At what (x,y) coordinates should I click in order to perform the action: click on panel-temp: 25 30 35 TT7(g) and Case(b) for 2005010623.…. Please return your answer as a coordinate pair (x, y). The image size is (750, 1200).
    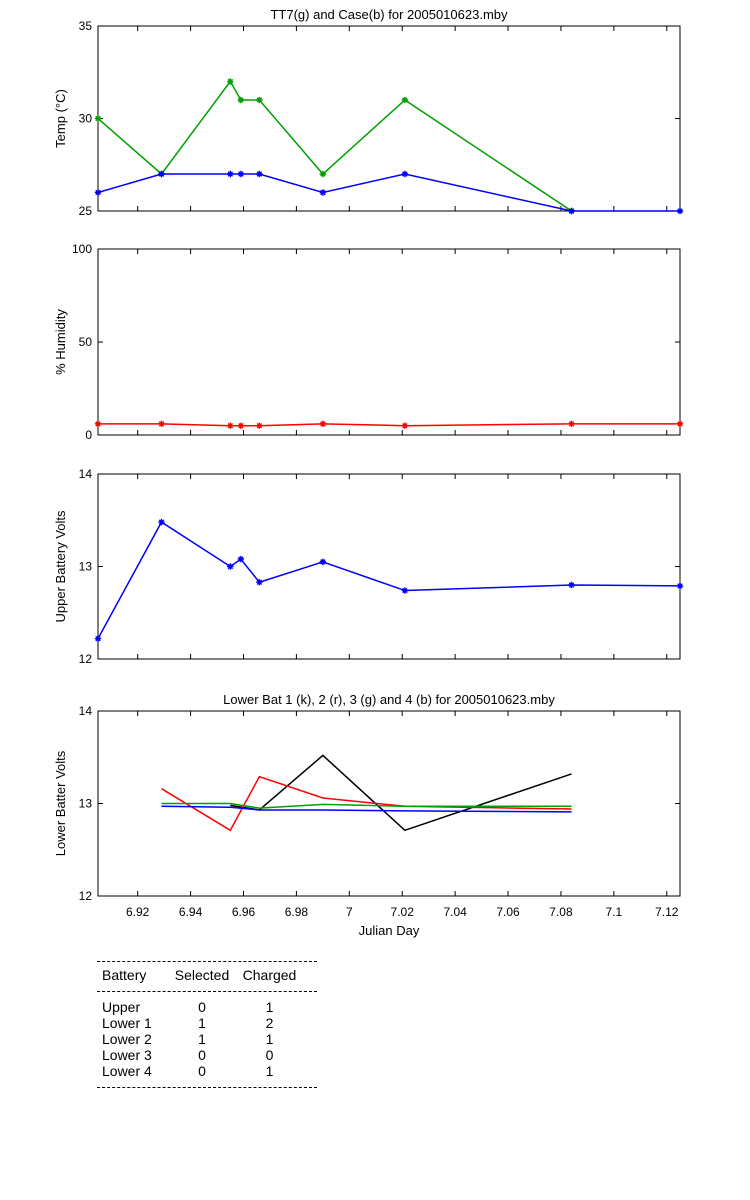
    Looking at the image, I should click on (368, 112).